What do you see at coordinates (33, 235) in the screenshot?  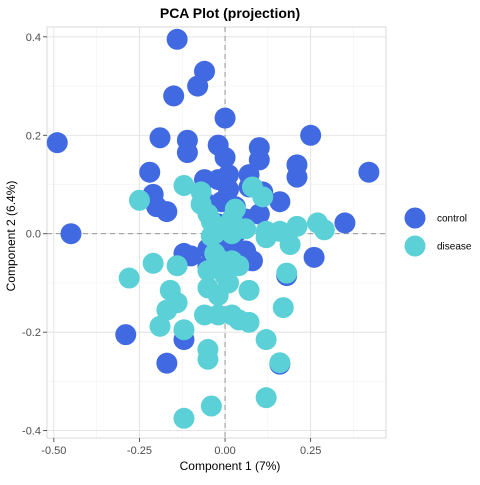 I see `y-tick-label: 0.0` at bounding box center [33, 235].